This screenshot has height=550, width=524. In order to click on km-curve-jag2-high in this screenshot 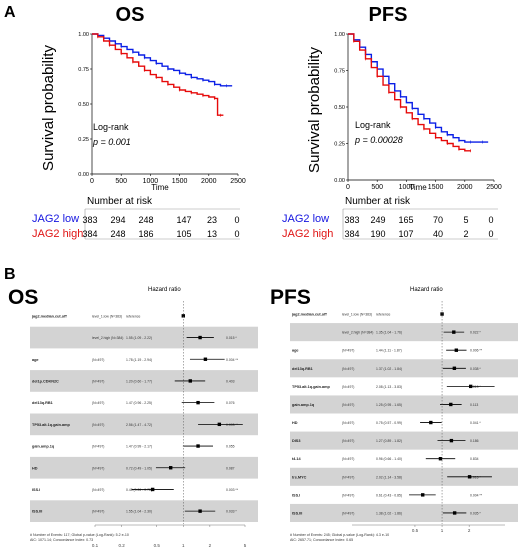, I will do `click(409, 92)`.